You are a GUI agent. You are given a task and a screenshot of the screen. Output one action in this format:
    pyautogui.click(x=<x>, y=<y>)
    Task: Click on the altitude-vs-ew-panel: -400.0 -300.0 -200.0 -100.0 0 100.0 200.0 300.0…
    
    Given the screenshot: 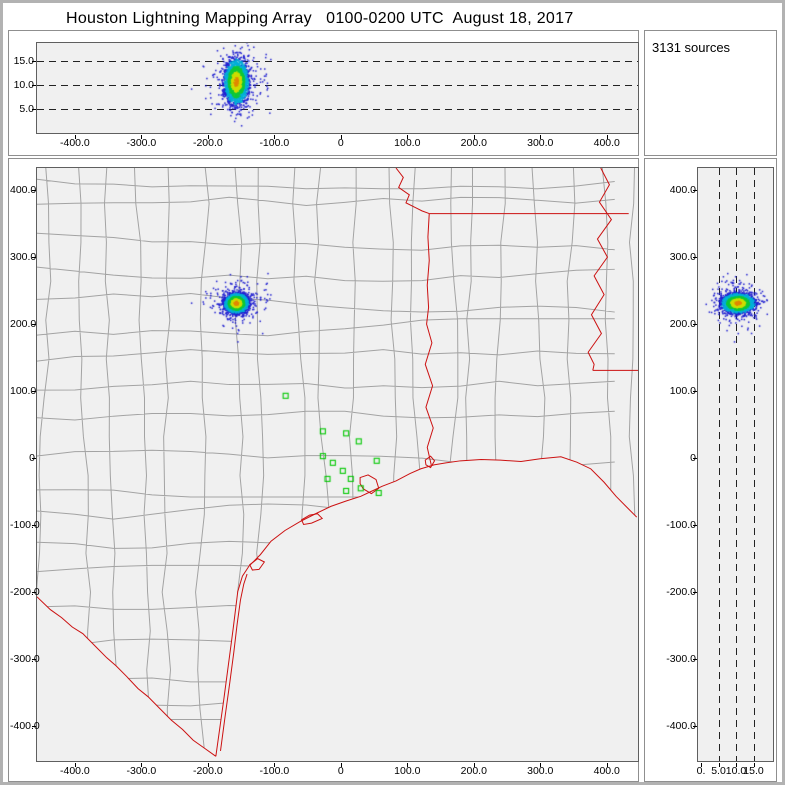 What is the action you would take?
    pyautogui.click(x=323, y=93)
    